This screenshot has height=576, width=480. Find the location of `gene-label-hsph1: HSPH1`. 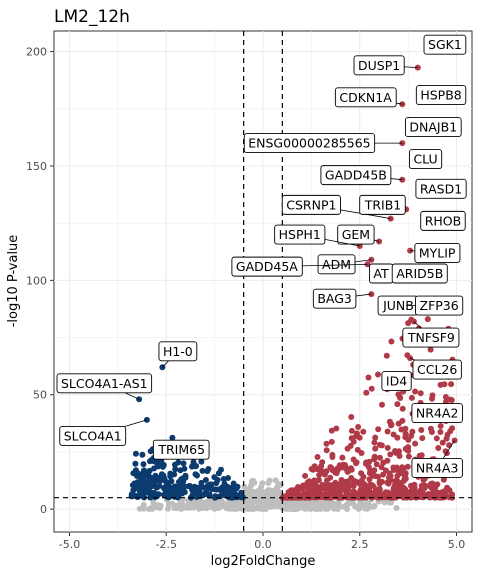

gene-label-hsph1: HSPH1 is located at coordinates (317, 235).